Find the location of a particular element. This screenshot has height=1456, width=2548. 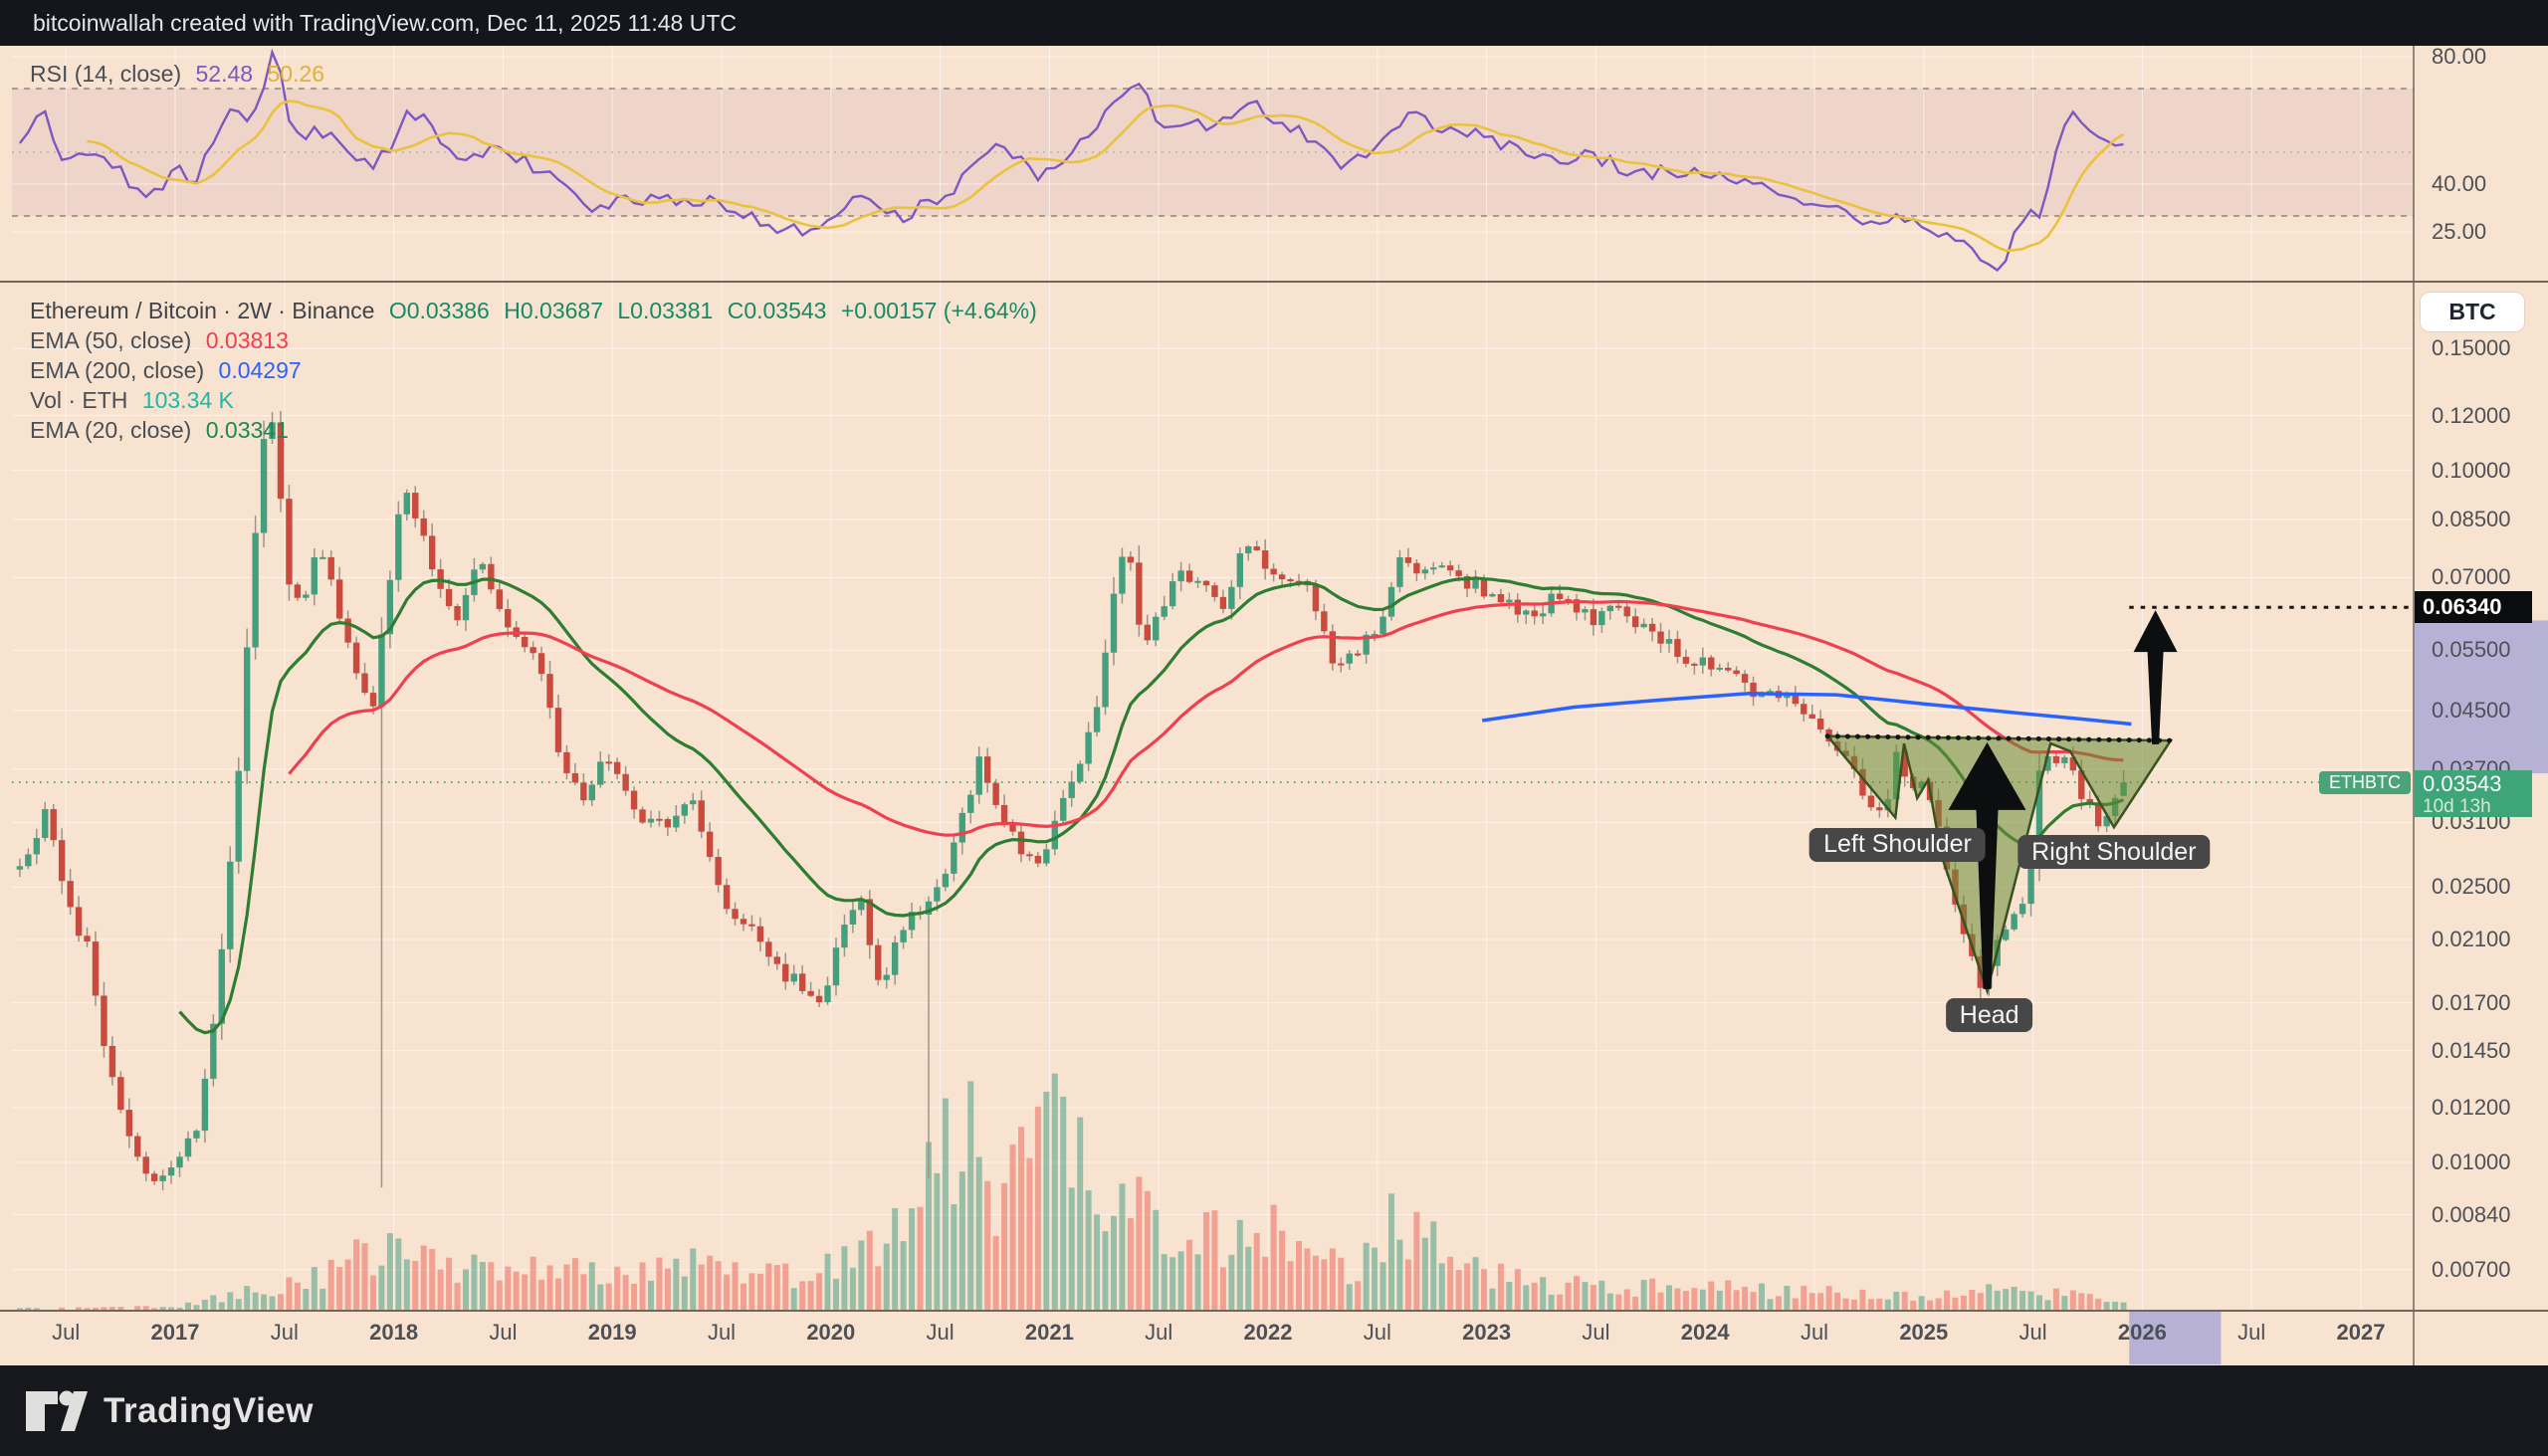

rsi-value: 52.48 is located at coordinates (224, 74).